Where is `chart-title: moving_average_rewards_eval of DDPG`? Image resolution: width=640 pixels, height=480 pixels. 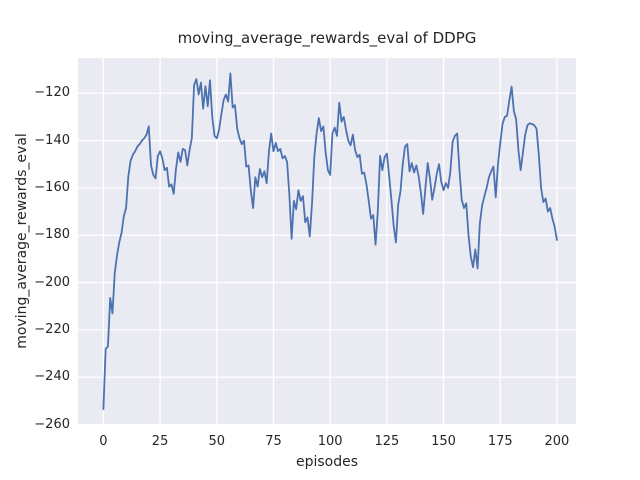 chart-title: moving_average_rewards_eval of DDPG is located at coordinates (327, 38).